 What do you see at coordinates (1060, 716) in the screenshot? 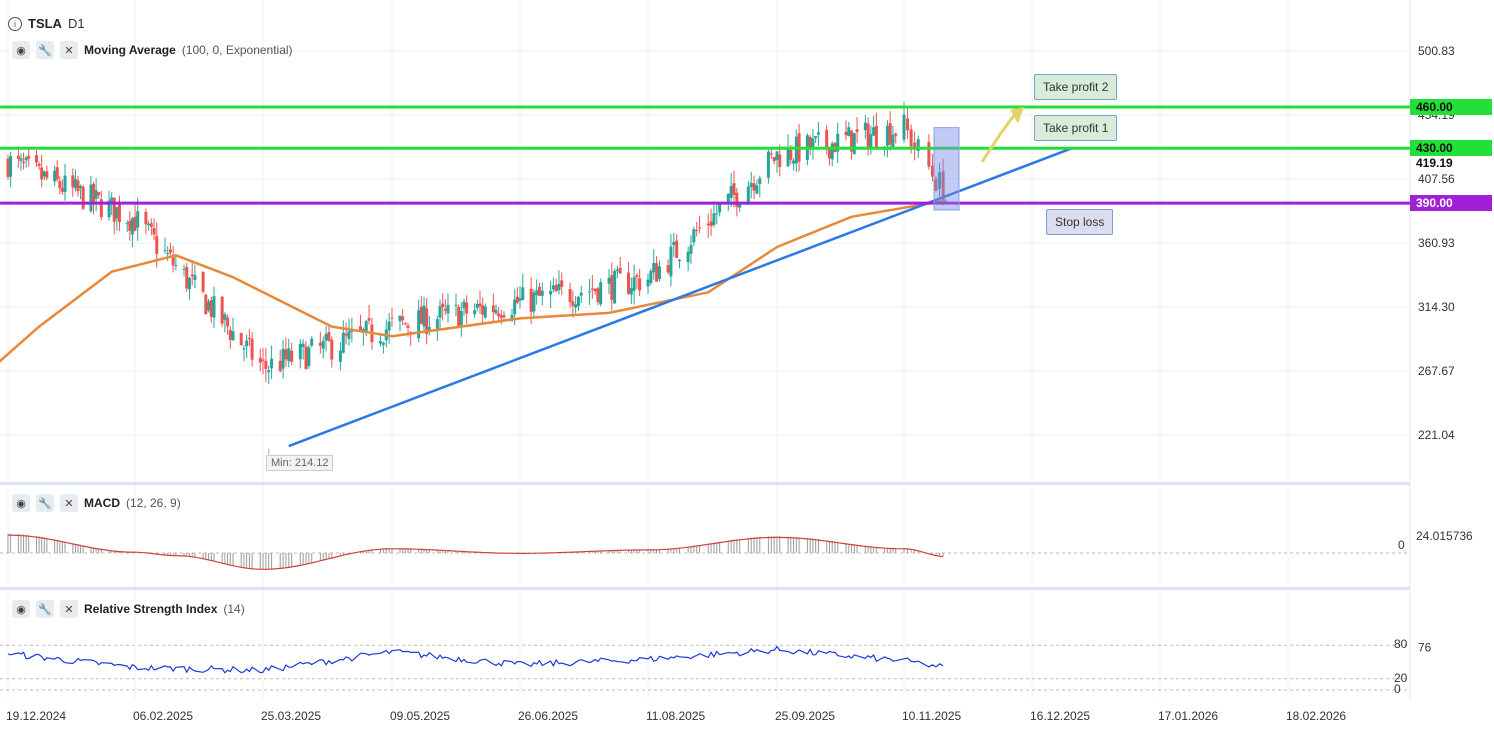
I see `x-tick-label: 16.12.2025` at bounding box center [1060, 716].